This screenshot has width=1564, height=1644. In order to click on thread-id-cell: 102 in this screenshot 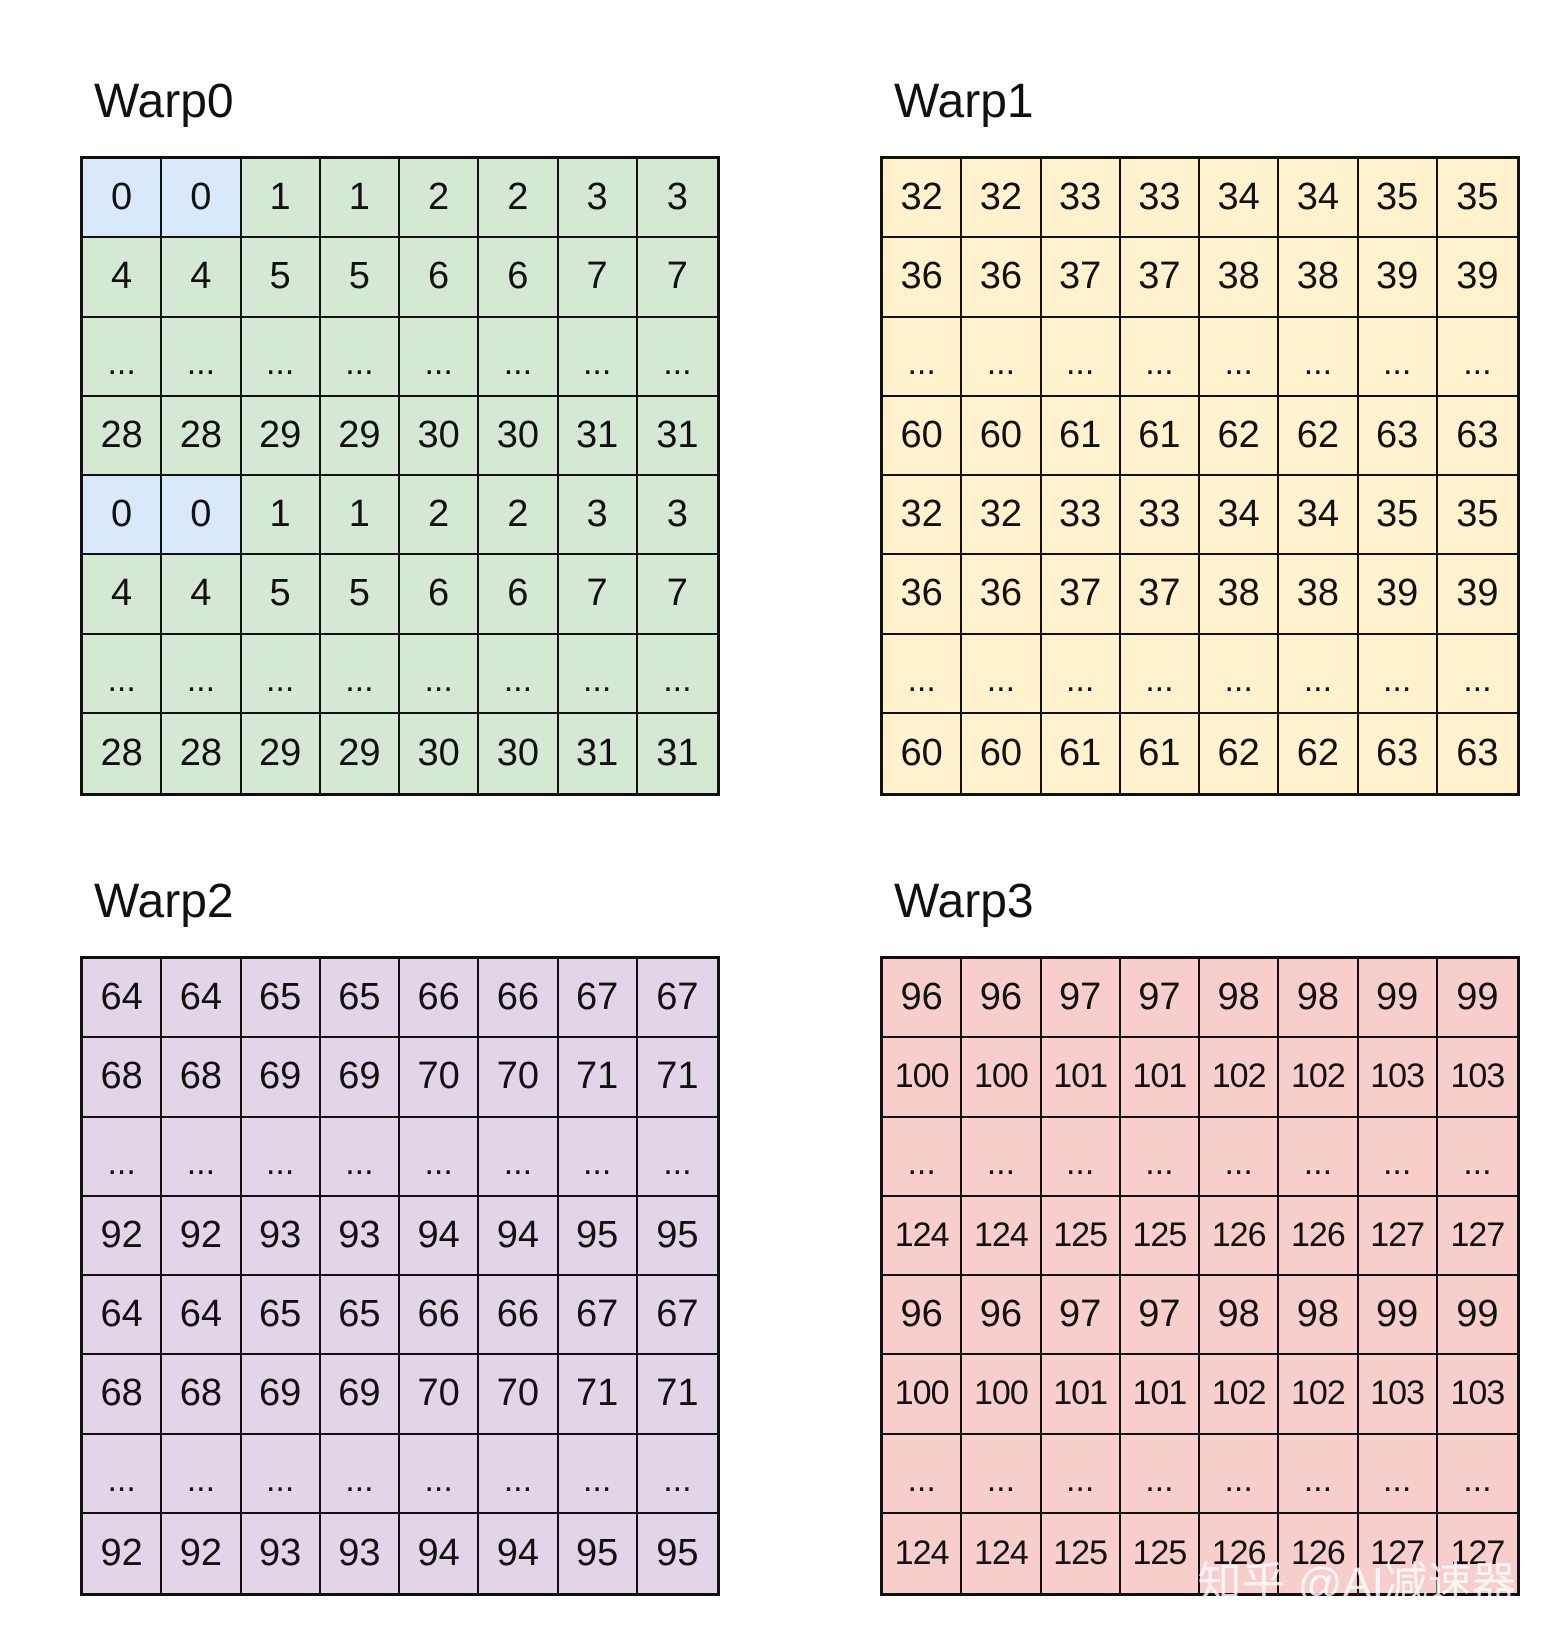, I will do `click(1319, 1078)`.